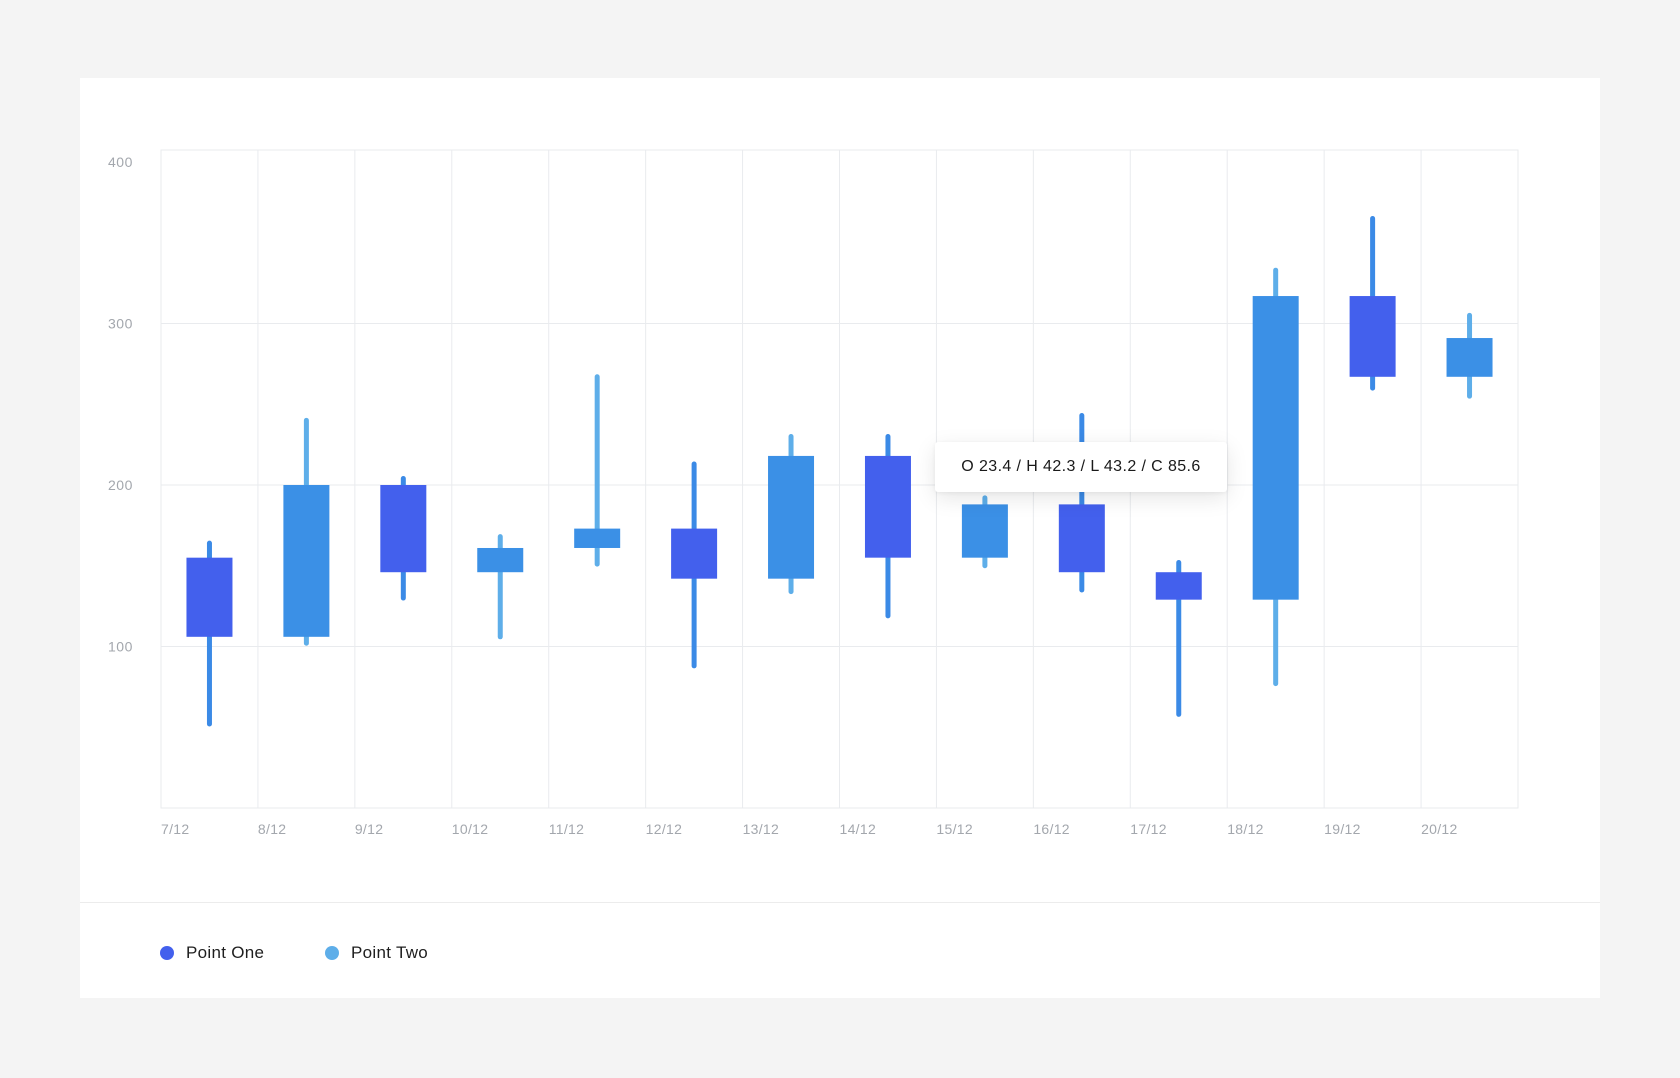  I want to click on y-tick-label: 300, so click(120, 324).